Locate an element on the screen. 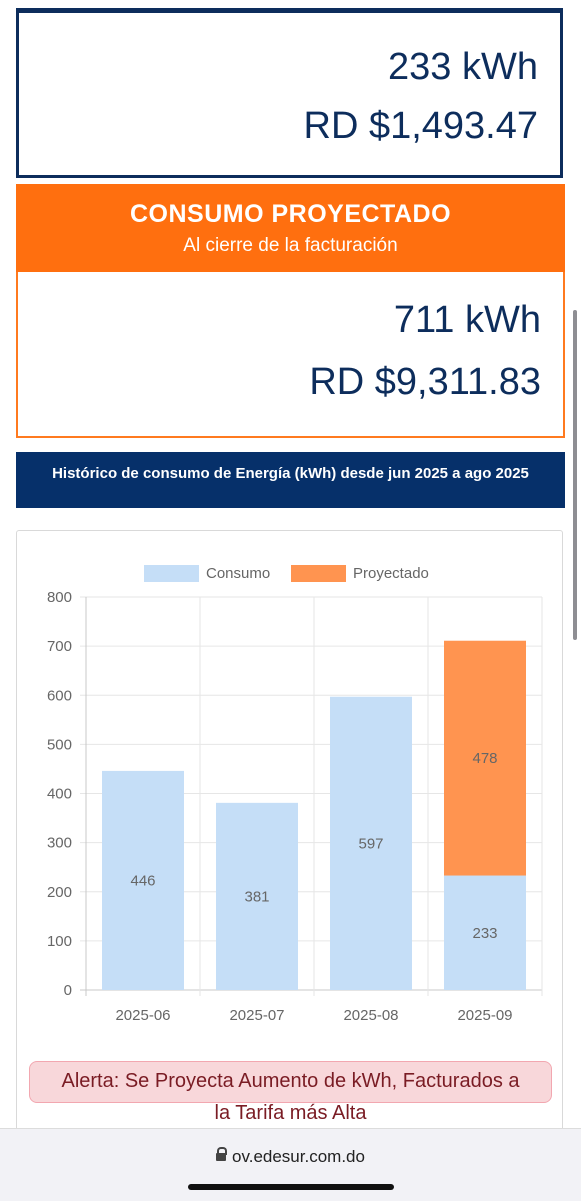 The height and width of the screenshot is (1201, 581). current-kwh: 233 kWh is located at coordinates (463, 67).